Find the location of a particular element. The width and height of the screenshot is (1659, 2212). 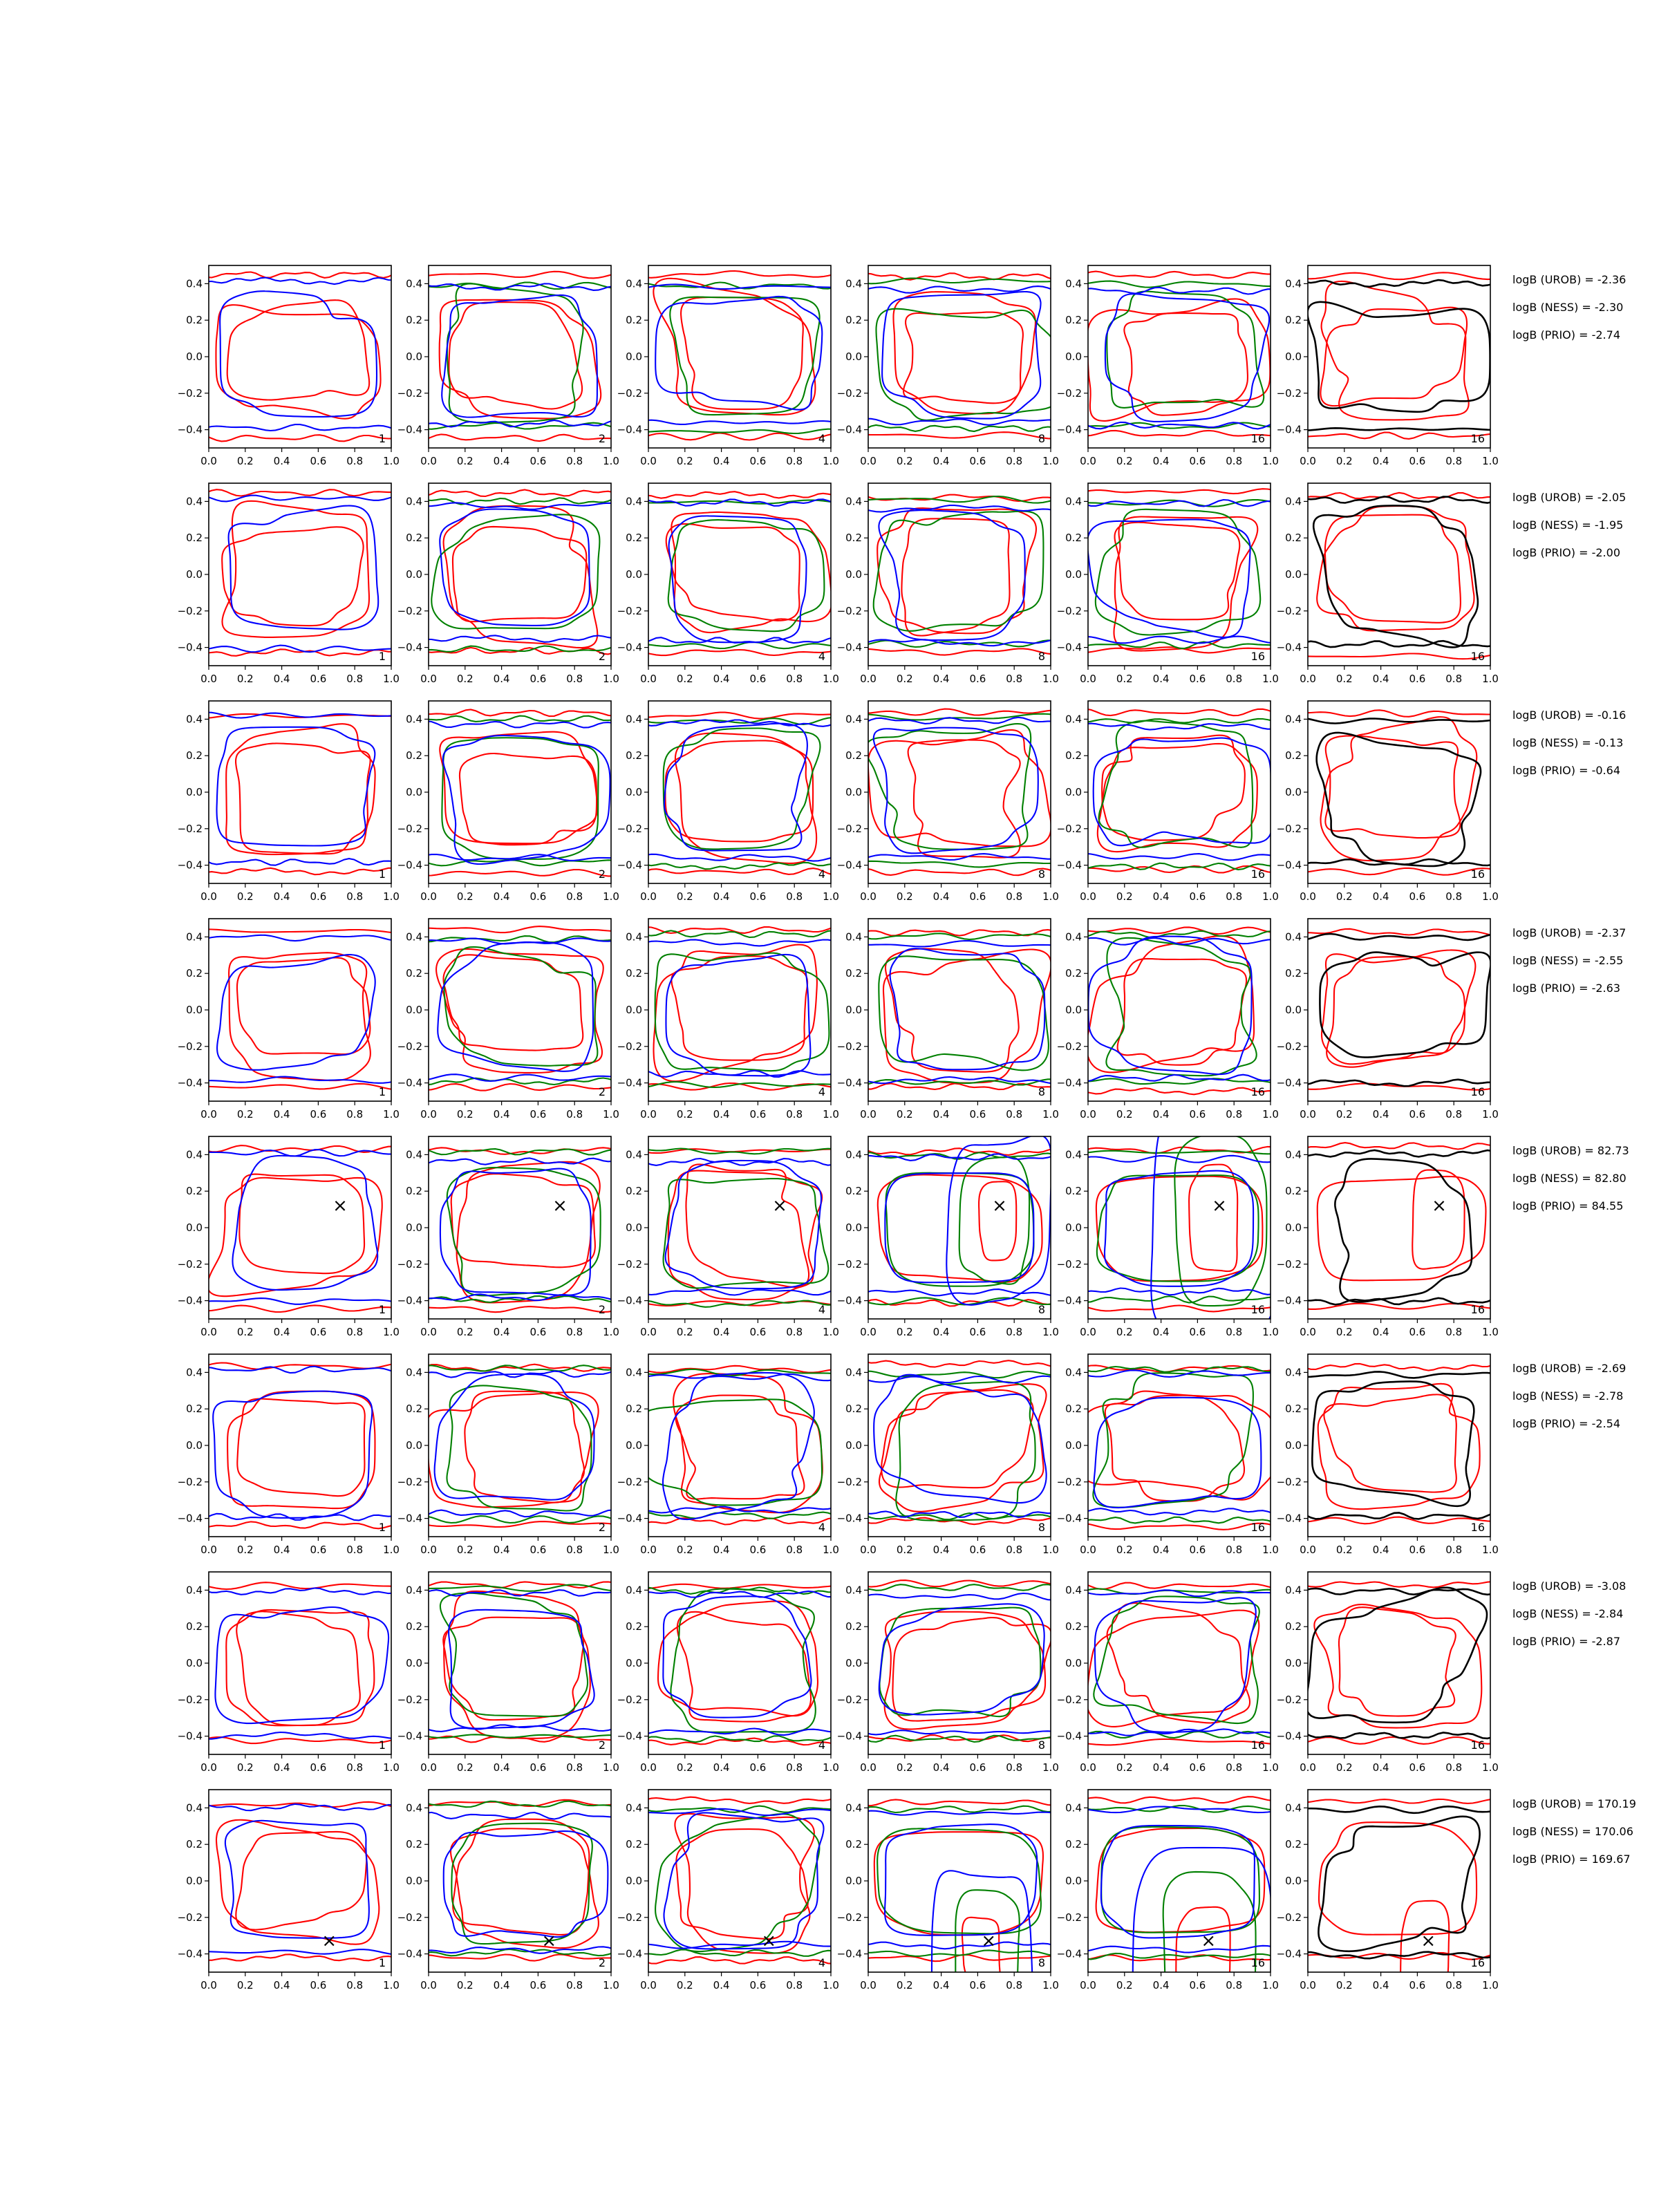

contour-line-black is located at coordinates (1399, 1736).